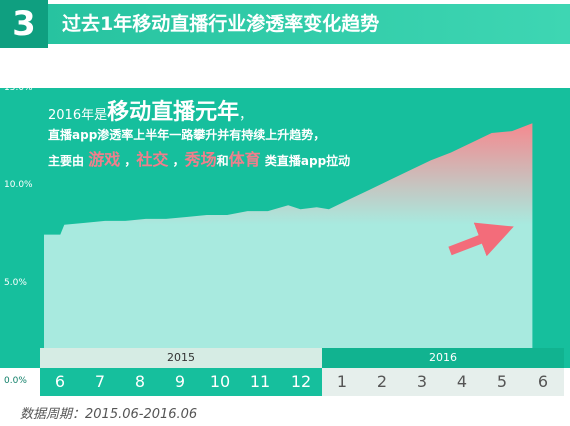 This screenshot has height=426, width=570. I want to click on annotation-line-3: 主要由 游戏 ，社交 ，秀场和体育 类直播app拉动, so click(199, 158).